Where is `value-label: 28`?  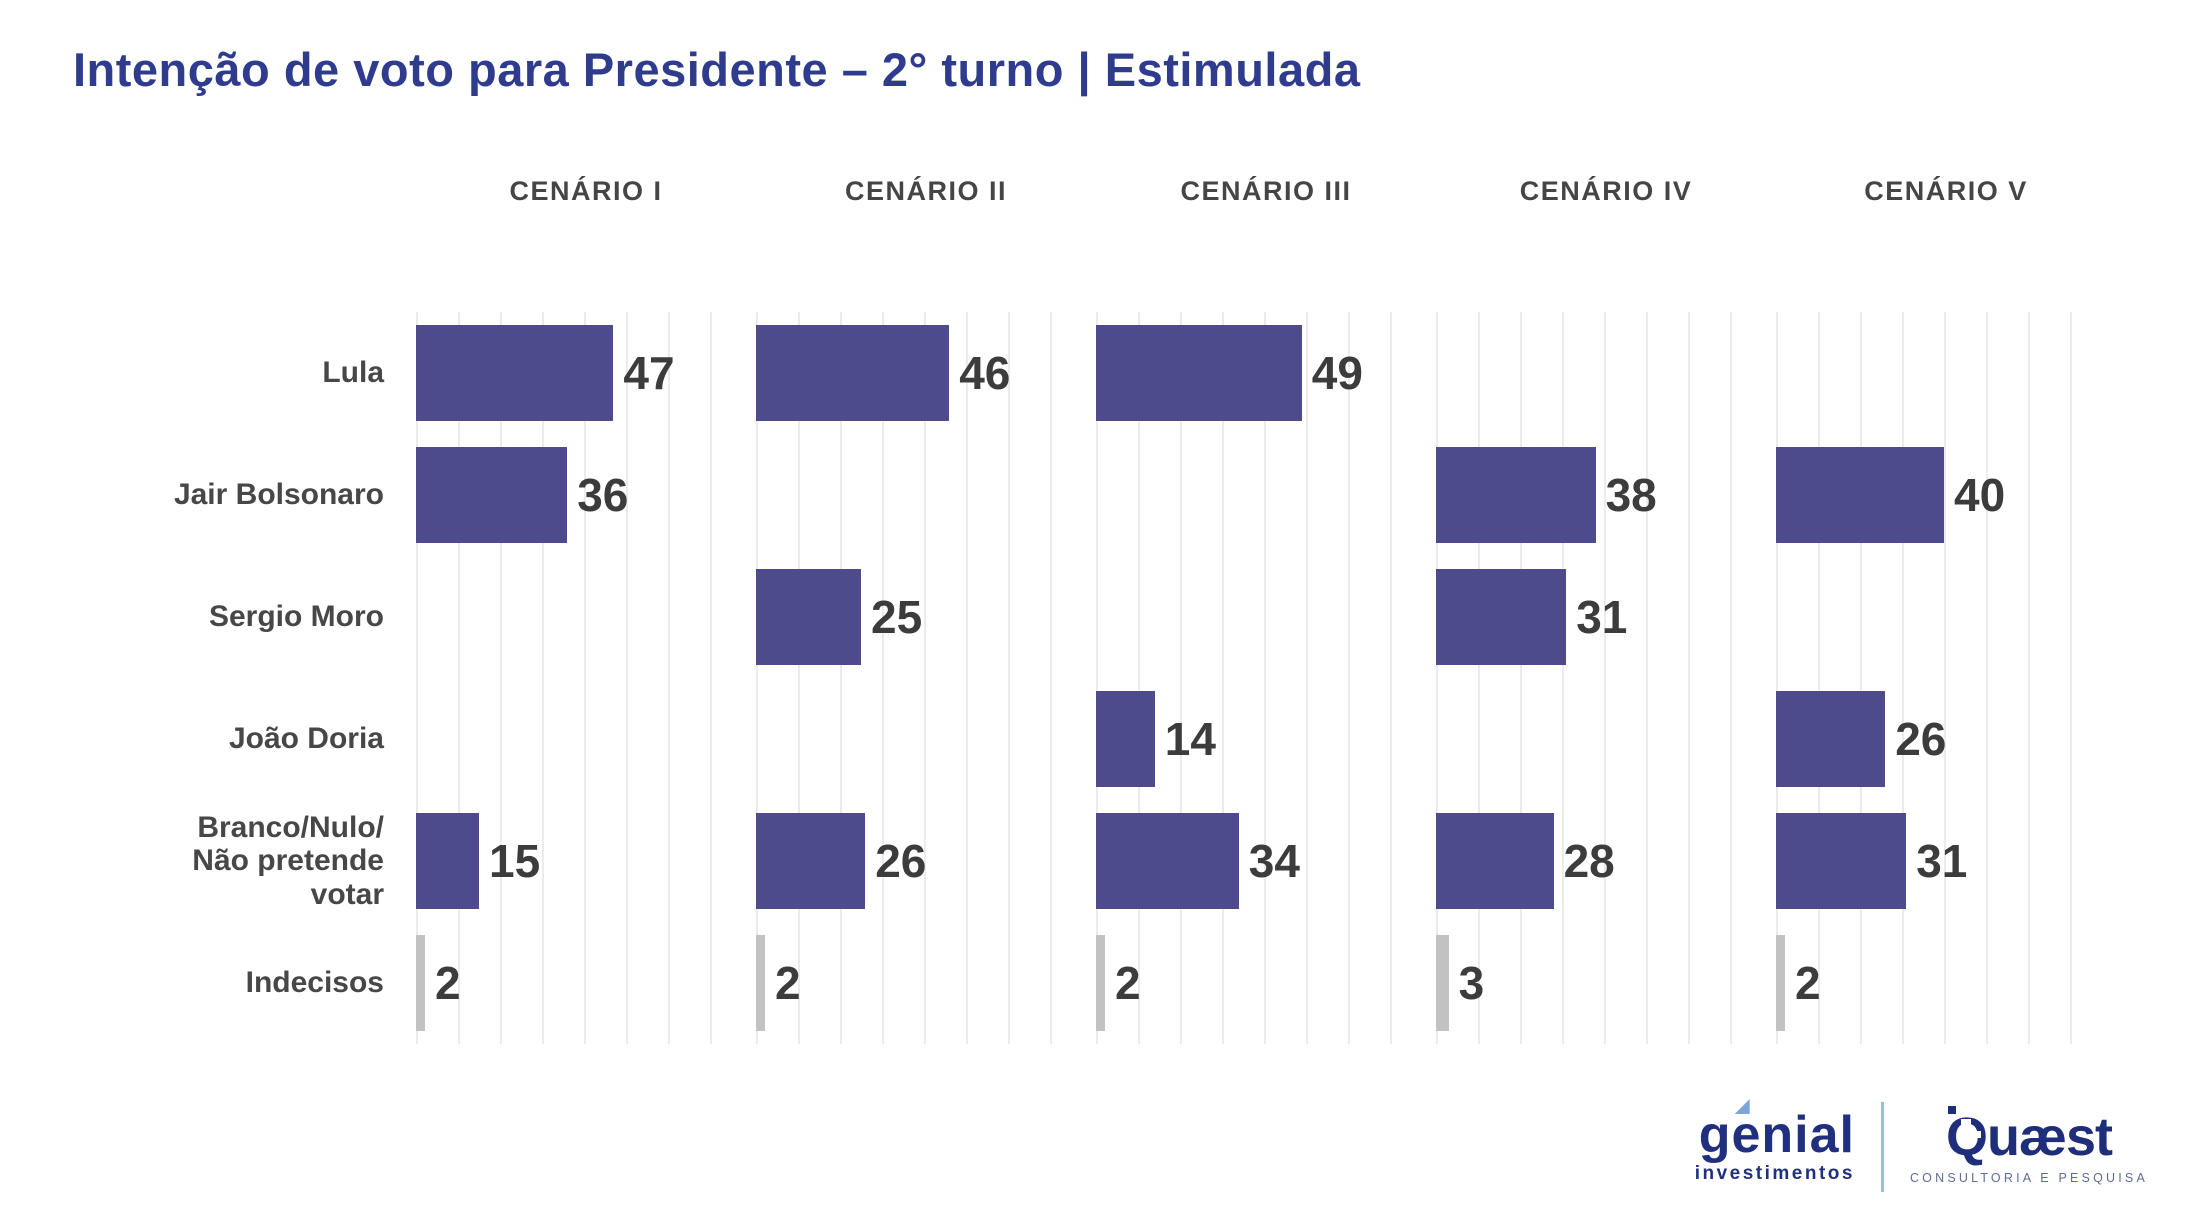
value-label: 28 is located at coordinates (1589, 861).